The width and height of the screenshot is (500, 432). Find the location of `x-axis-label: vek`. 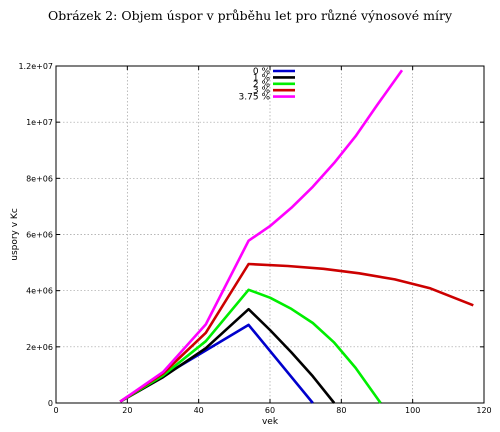

x-axis-label: vek is located at coordinates (270, 422).